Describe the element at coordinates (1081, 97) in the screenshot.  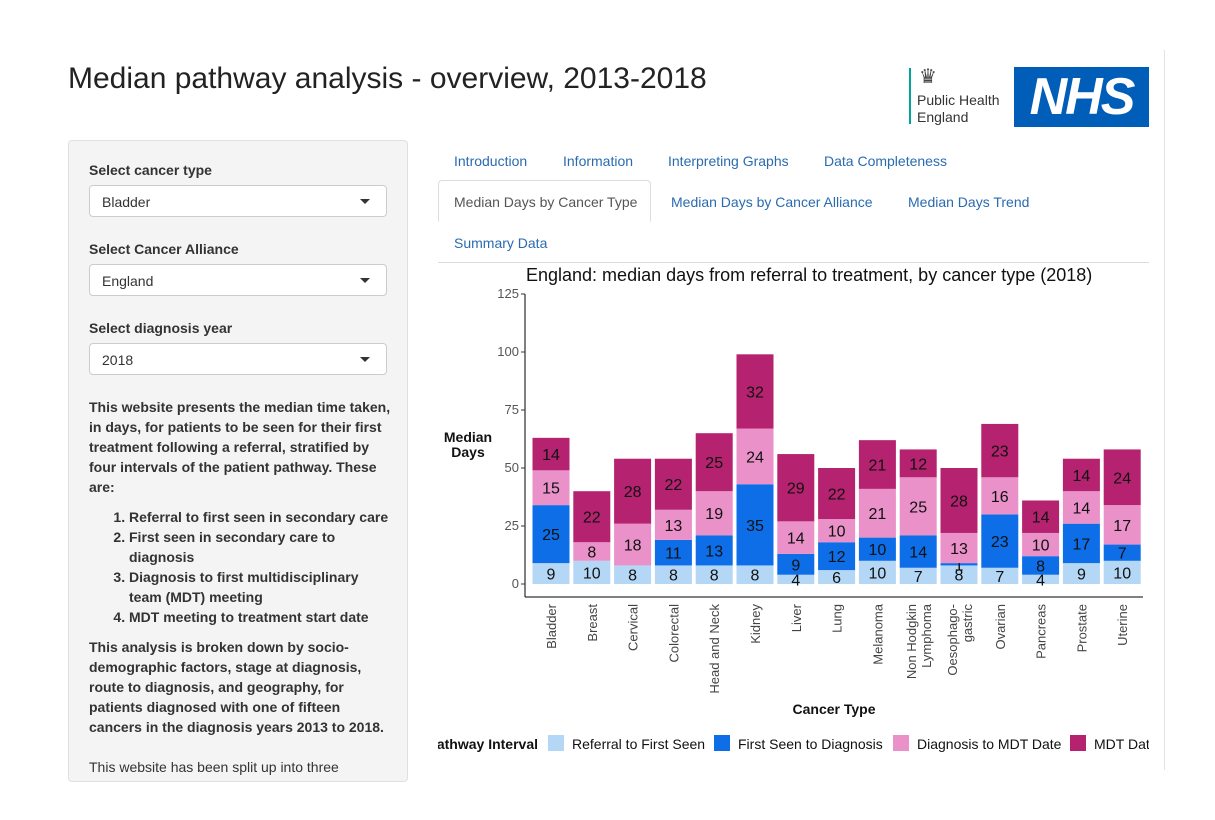
I see `nhs-logo: NHS` at that location.